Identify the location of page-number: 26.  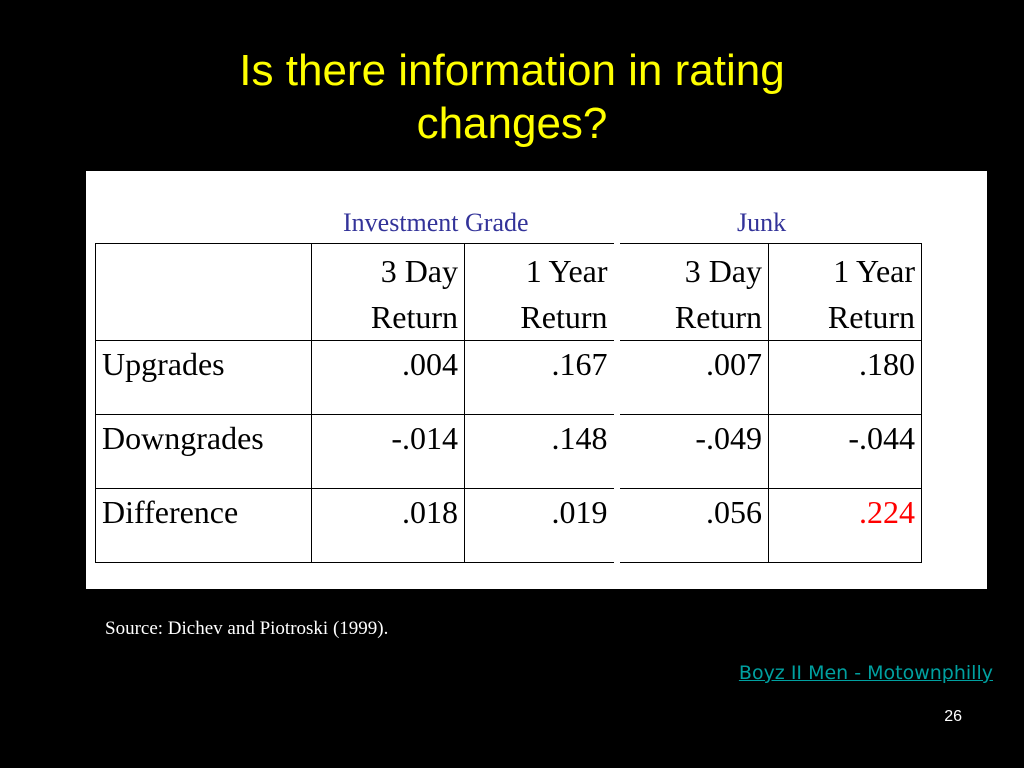
(953, 716).